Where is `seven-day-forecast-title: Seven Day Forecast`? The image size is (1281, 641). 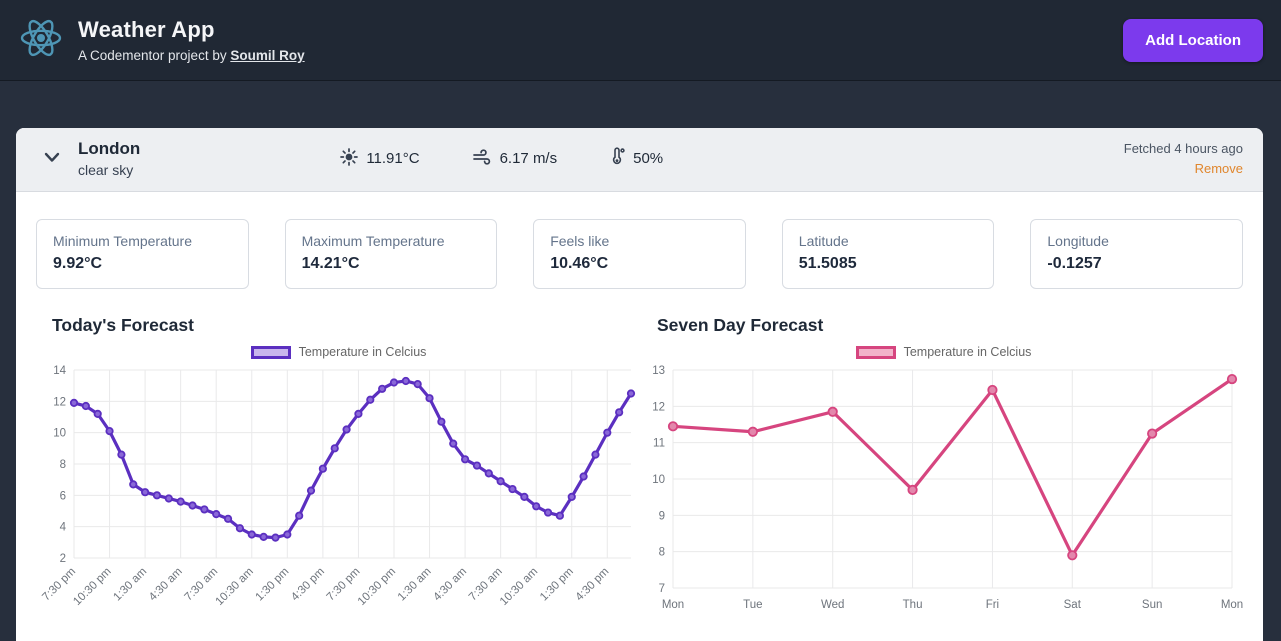
seven-day-forecast-title: Seven Day Forecast is located at coordinates (740, 325).